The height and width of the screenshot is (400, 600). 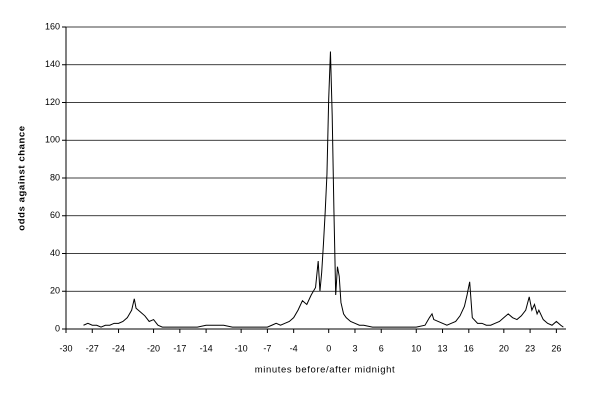 What do you see at coordinates (416, 348) in the screenshot?
I see `x-tick-label: 10` at bounding box center [416, 348].